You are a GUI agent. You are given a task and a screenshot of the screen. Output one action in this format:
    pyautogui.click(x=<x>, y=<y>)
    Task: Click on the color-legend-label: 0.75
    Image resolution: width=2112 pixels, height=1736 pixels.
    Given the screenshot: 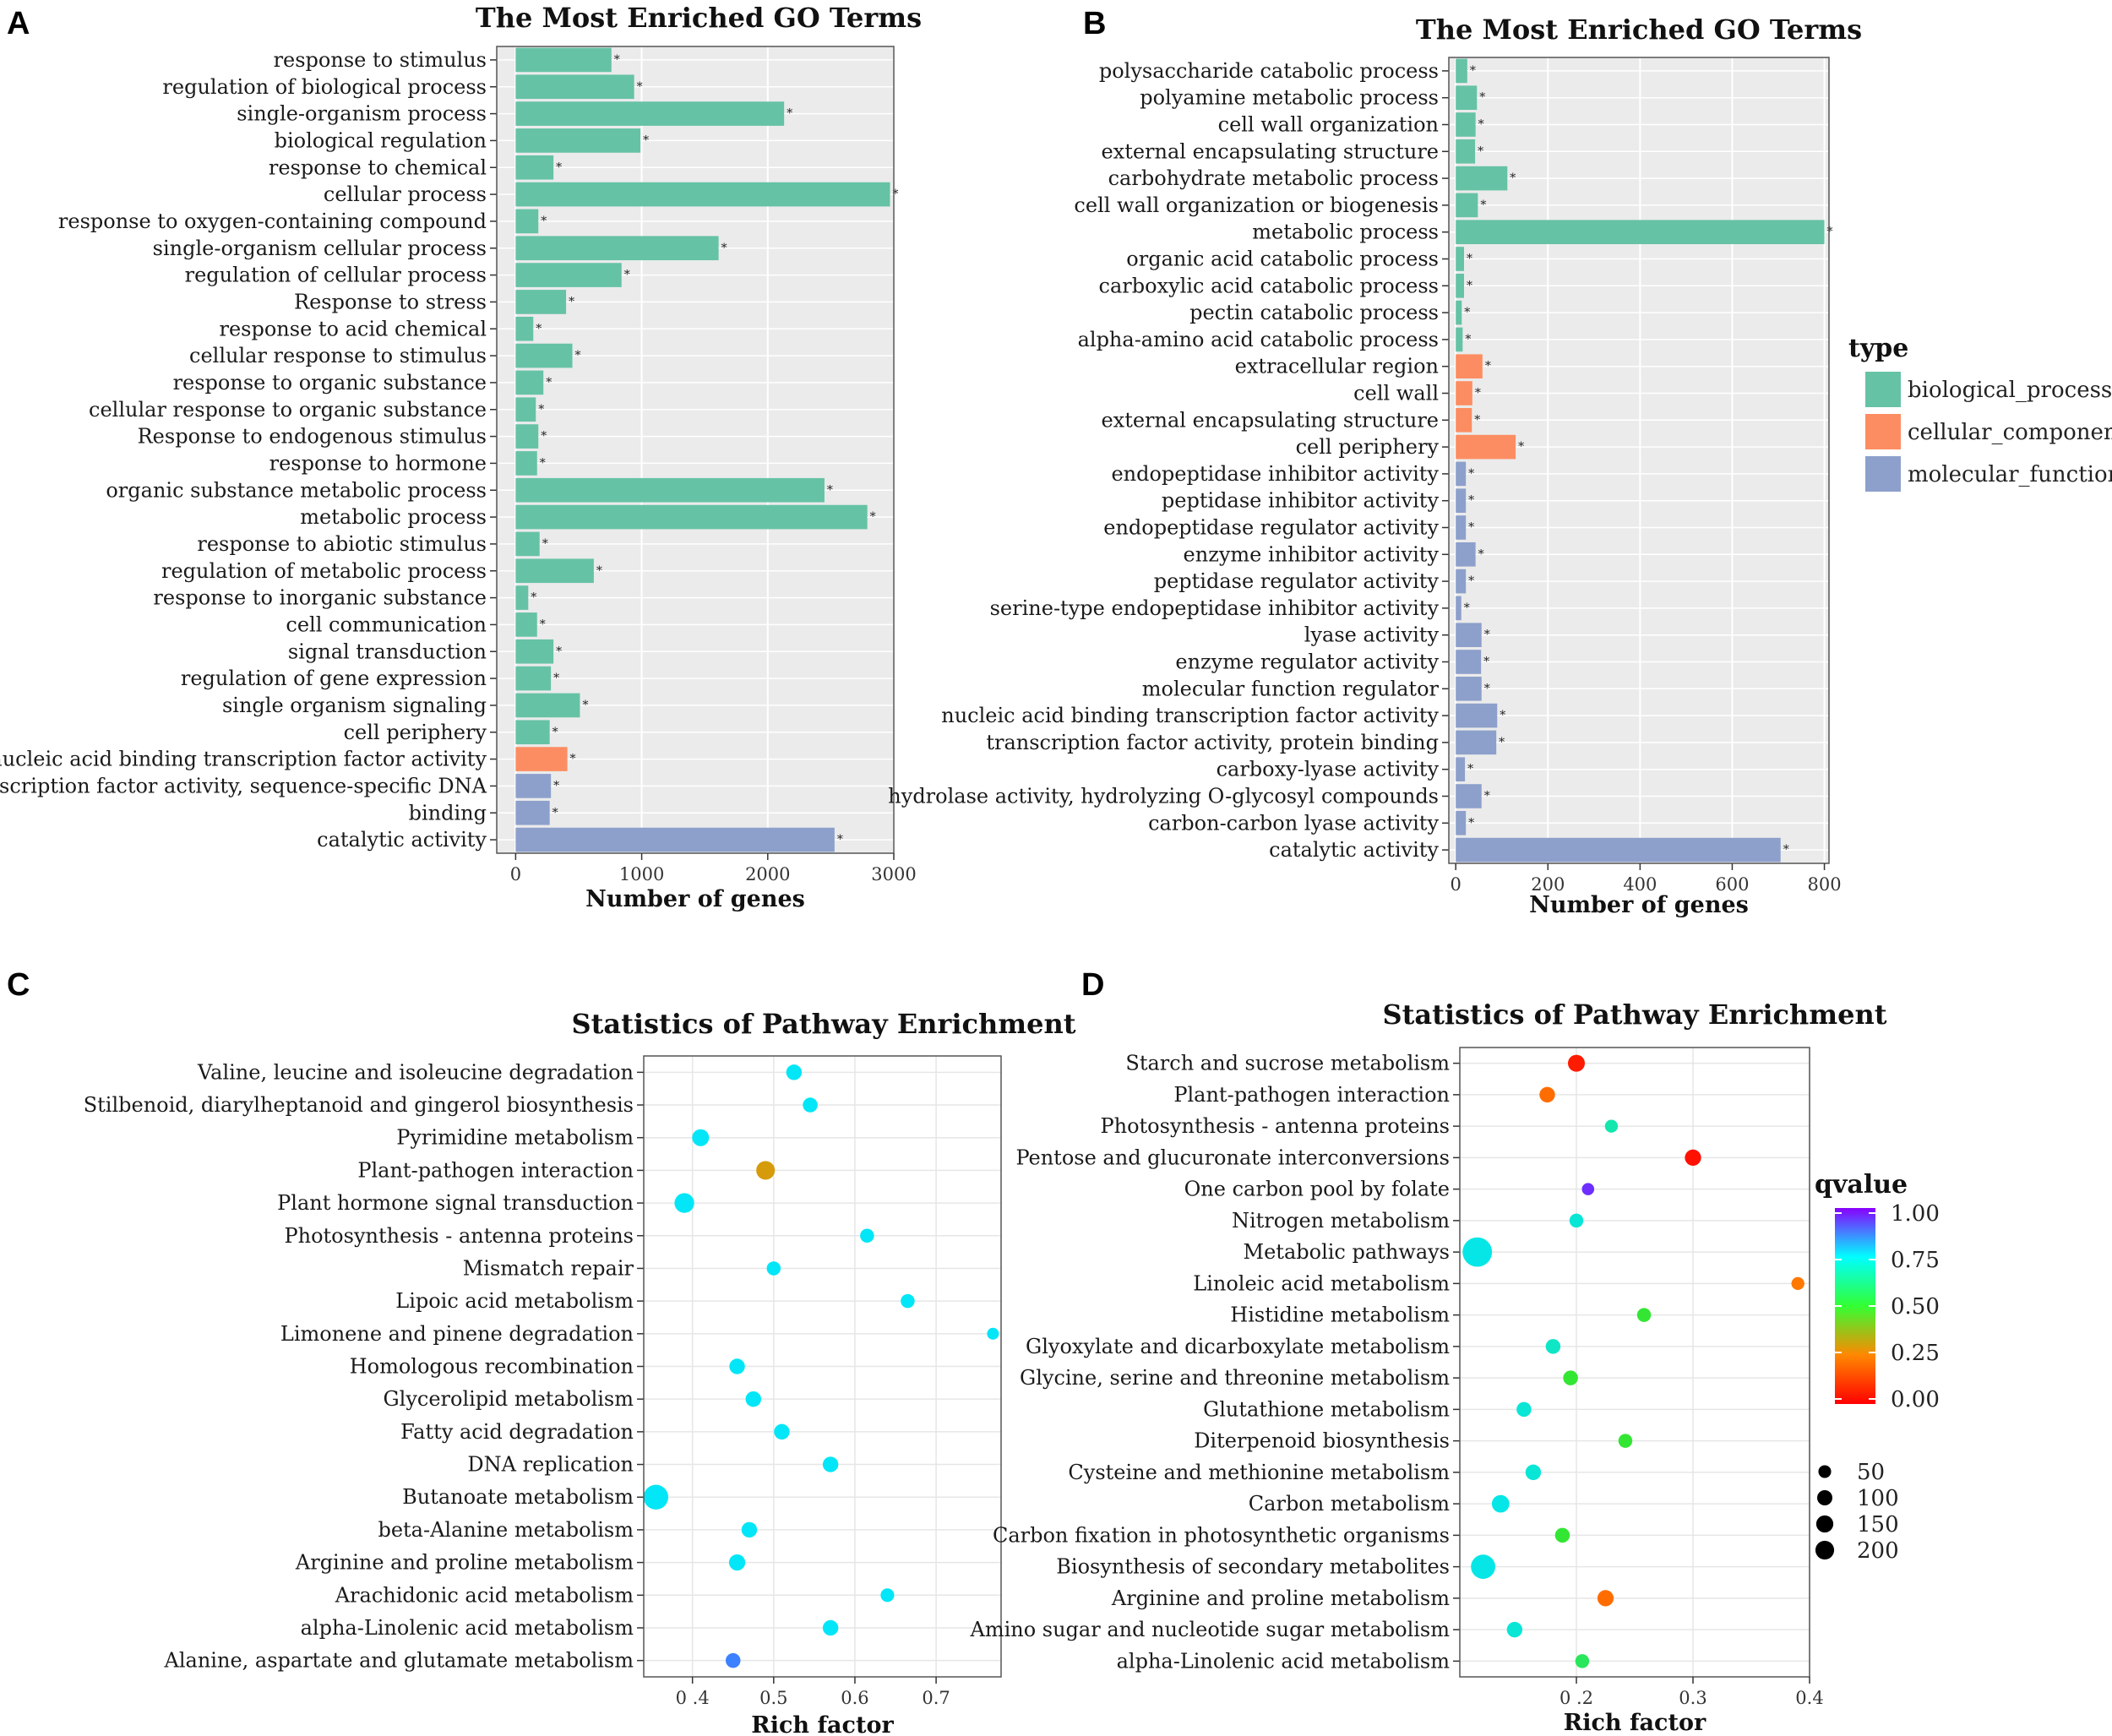 What is the action you would take?
    pyautogui.click(x=1915, y=1260)
    